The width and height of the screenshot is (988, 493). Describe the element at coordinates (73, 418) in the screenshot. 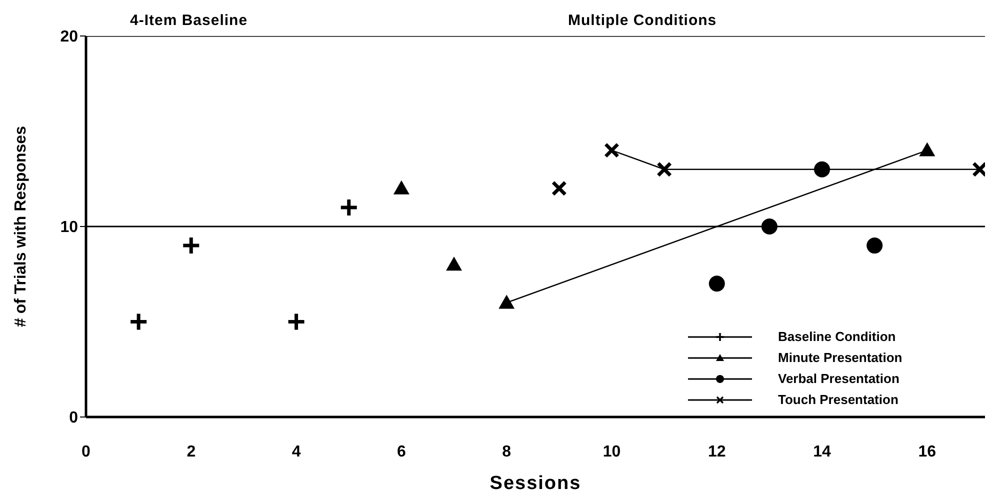

I see `y-tick-label: 0` at that location.